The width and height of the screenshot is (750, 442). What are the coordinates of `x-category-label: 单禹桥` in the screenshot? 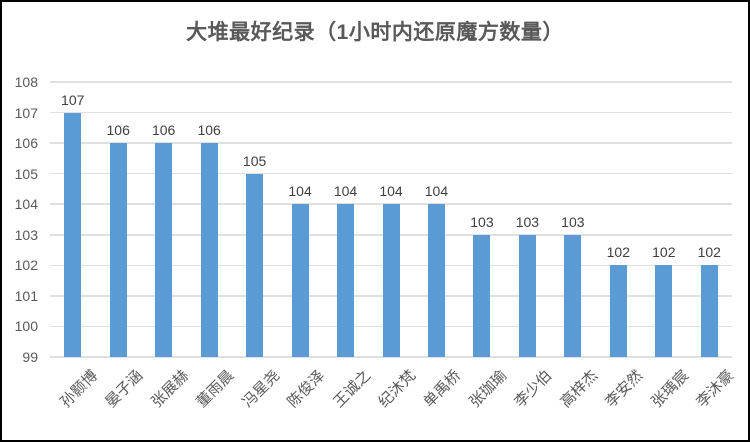 It's located at (442, 389).